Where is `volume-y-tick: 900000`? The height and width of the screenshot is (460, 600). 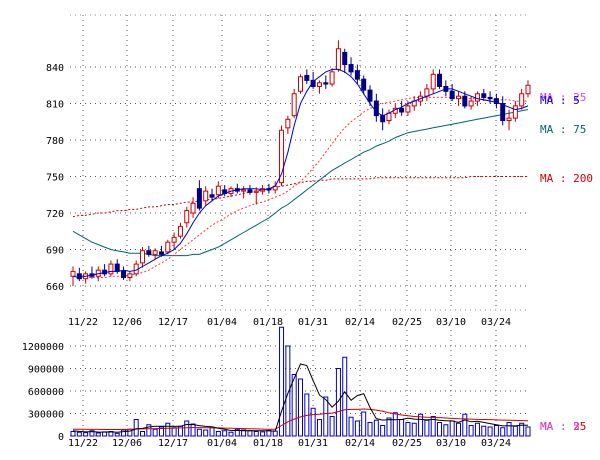
volume-y-tick: 900000 is located at coordinates (46, 370).